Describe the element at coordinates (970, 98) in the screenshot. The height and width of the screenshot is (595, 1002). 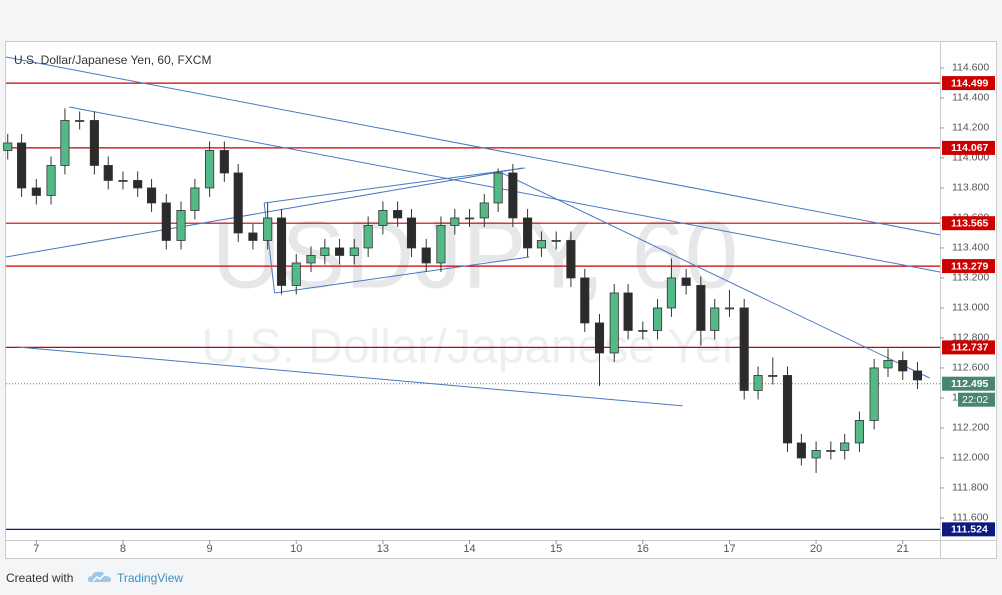
I see `y-tick-label: 114.400` at that location.